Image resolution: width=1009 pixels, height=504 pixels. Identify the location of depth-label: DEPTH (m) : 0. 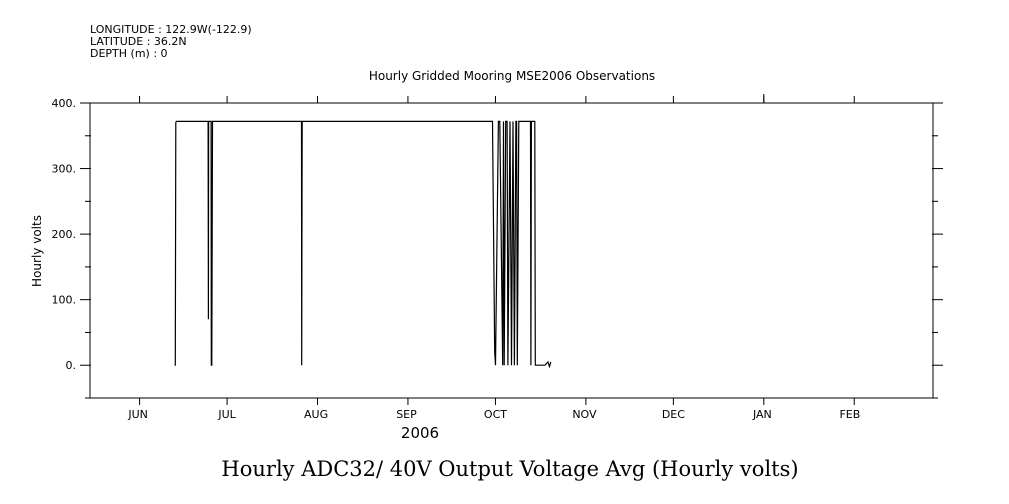
(129, 53).